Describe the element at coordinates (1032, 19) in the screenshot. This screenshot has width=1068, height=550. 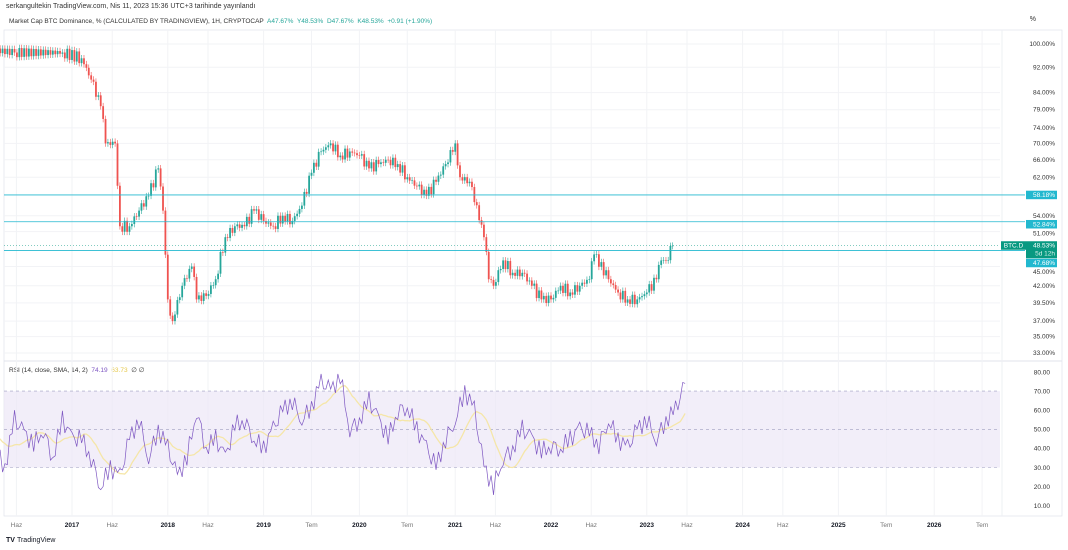
I see `scale-unit: %` at that location.